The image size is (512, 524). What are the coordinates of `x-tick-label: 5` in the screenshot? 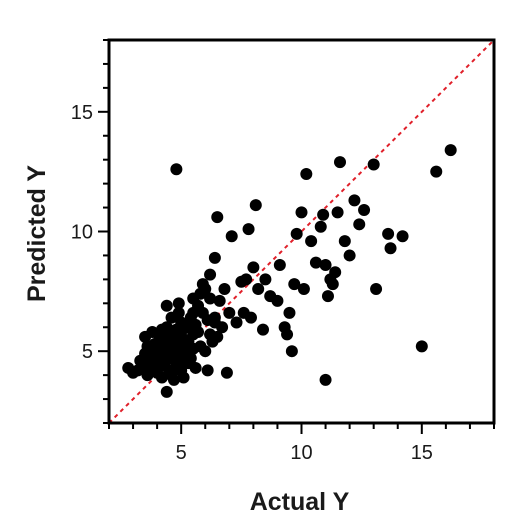 It's located at (181, 453).